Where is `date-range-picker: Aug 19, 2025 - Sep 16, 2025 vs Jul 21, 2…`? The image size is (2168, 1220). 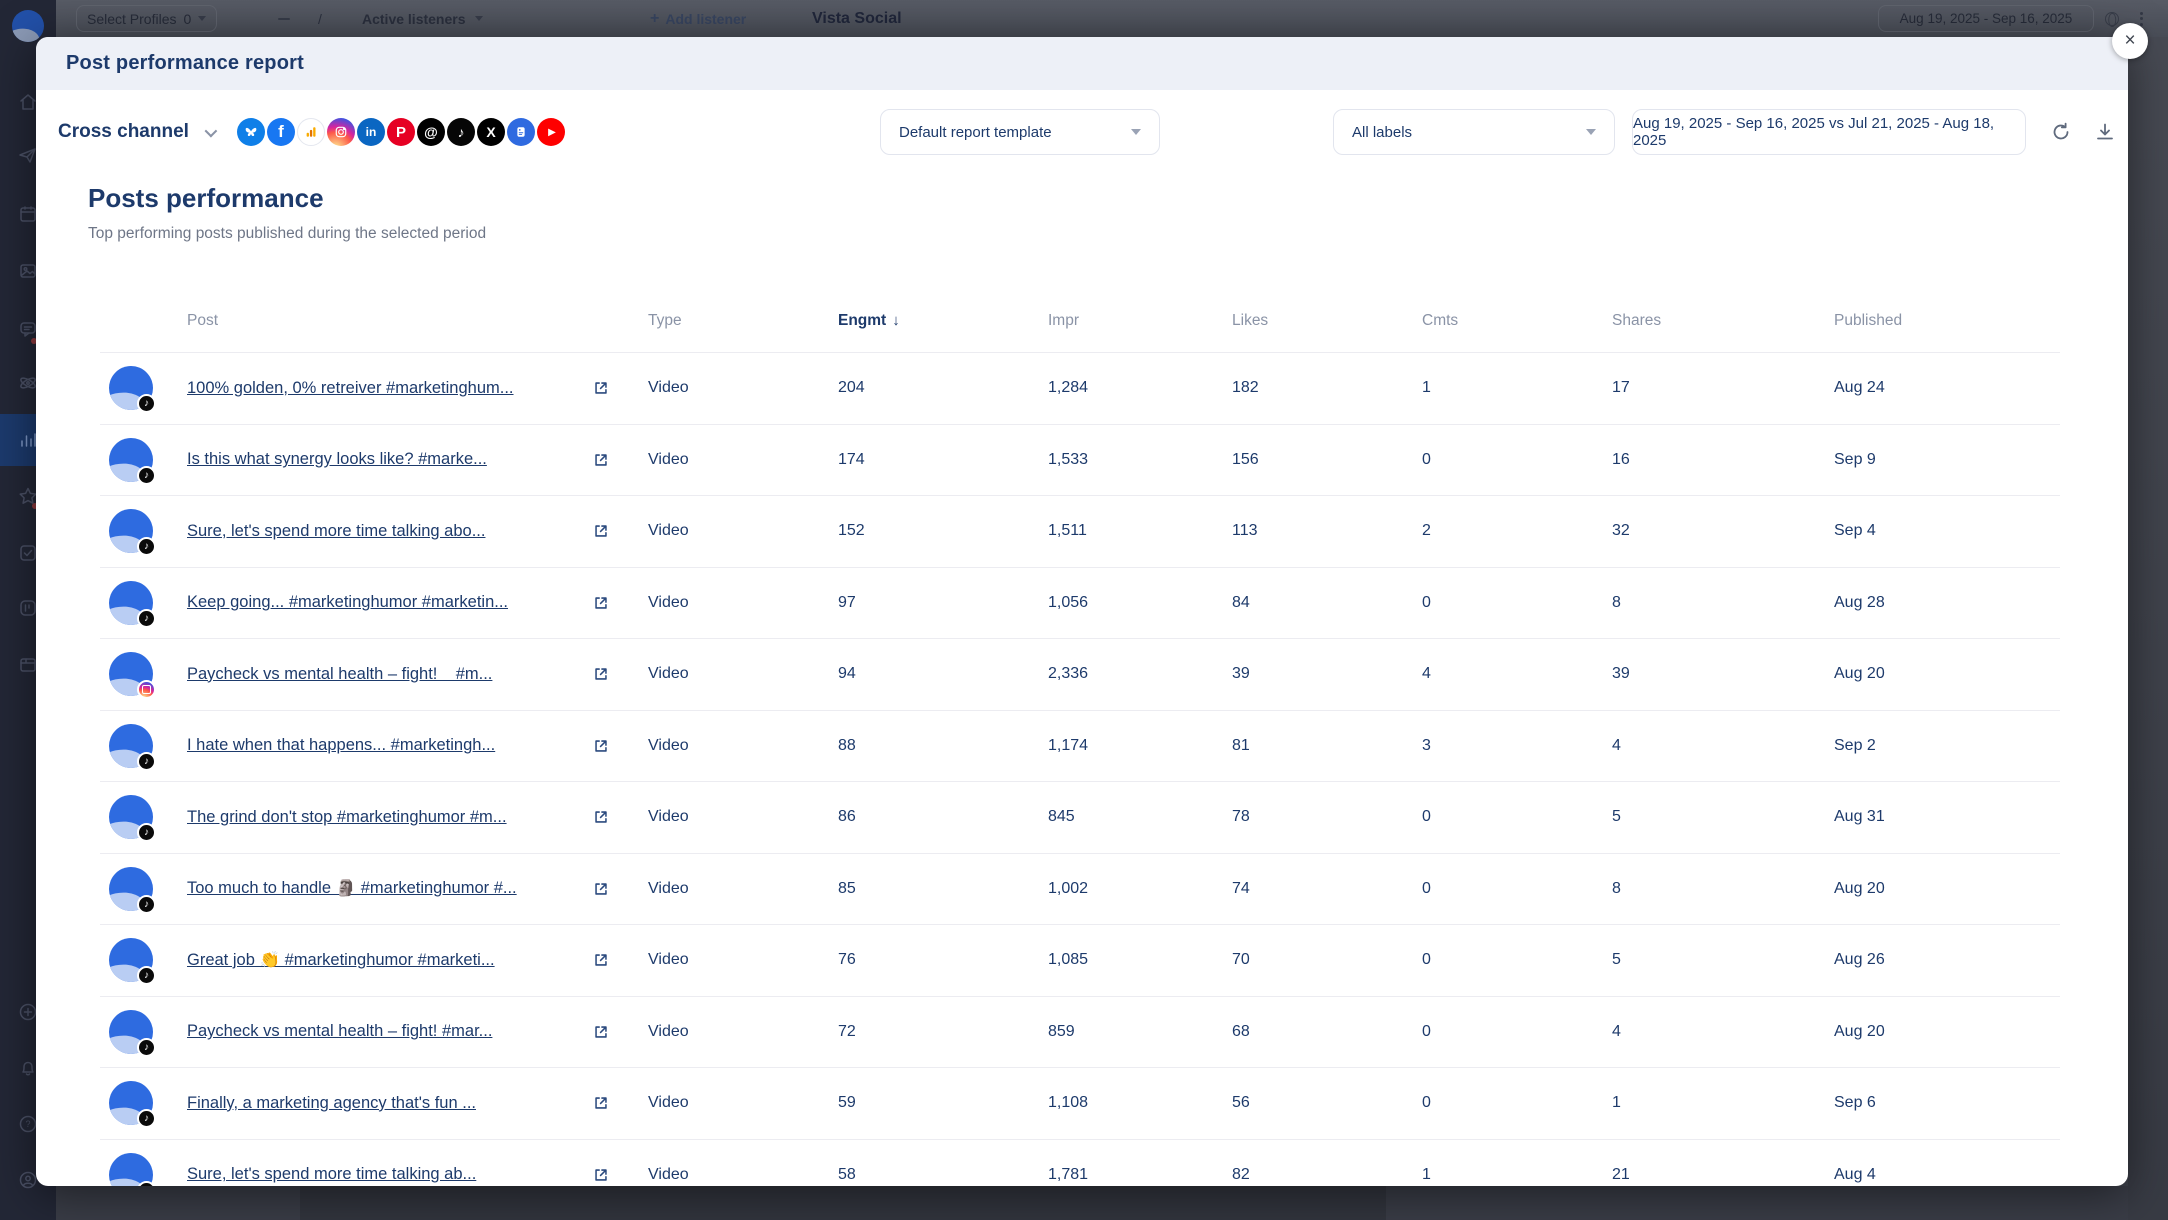
date-range-picker: Aug 19, 2025 - Sep 16, 2025 vs Jul 21, 2… is located at coordinates (1829, 132).